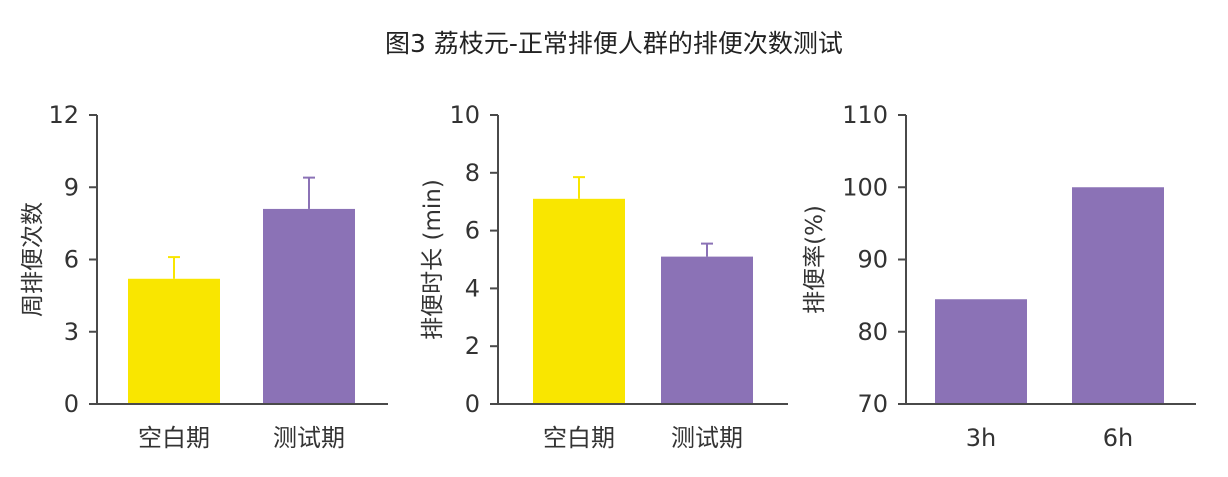 Image resolution: width=1228 pixels, height=477 pixels. What do you see at coordinates (865, 187) in the screenshot?
I see `y-tick-label: 100` at bounding box center [865, 187].